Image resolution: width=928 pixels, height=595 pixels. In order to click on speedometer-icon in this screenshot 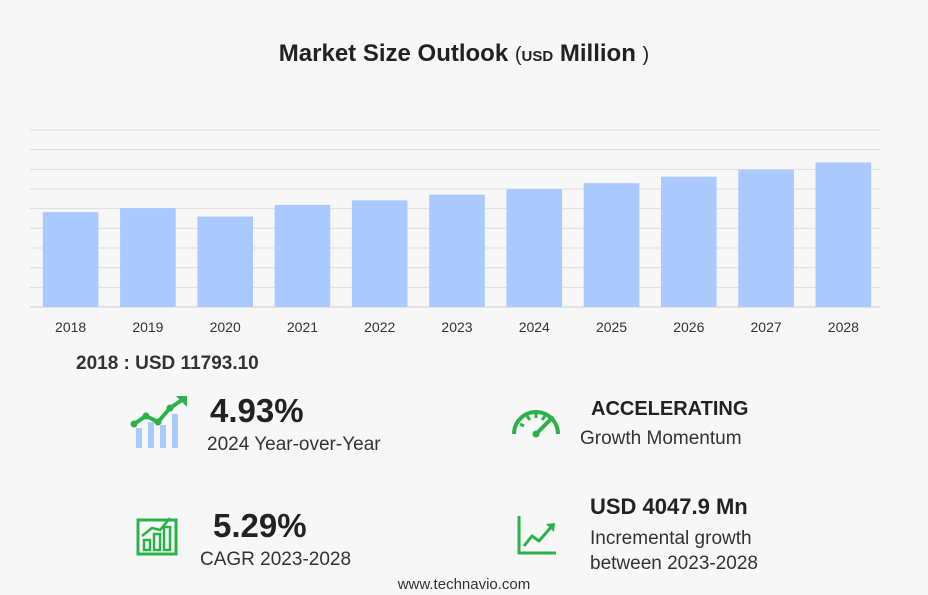, I will do `click(536, 424)`.